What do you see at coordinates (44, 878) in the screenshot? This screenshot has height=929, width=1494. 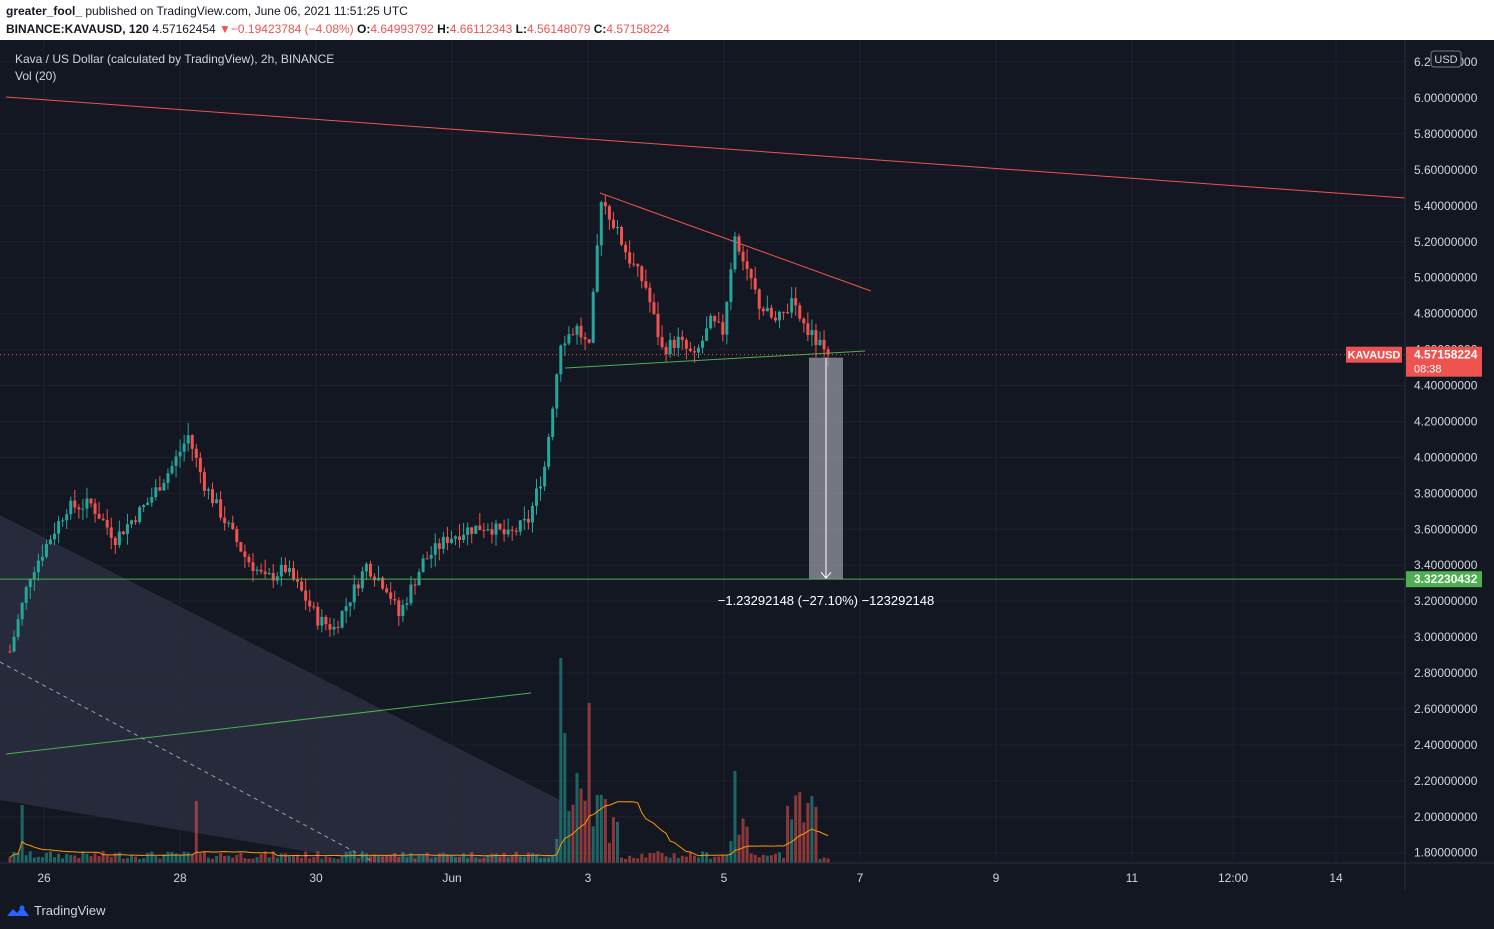 I see `time-tick-label: 26` at bounding box center [44, 878].